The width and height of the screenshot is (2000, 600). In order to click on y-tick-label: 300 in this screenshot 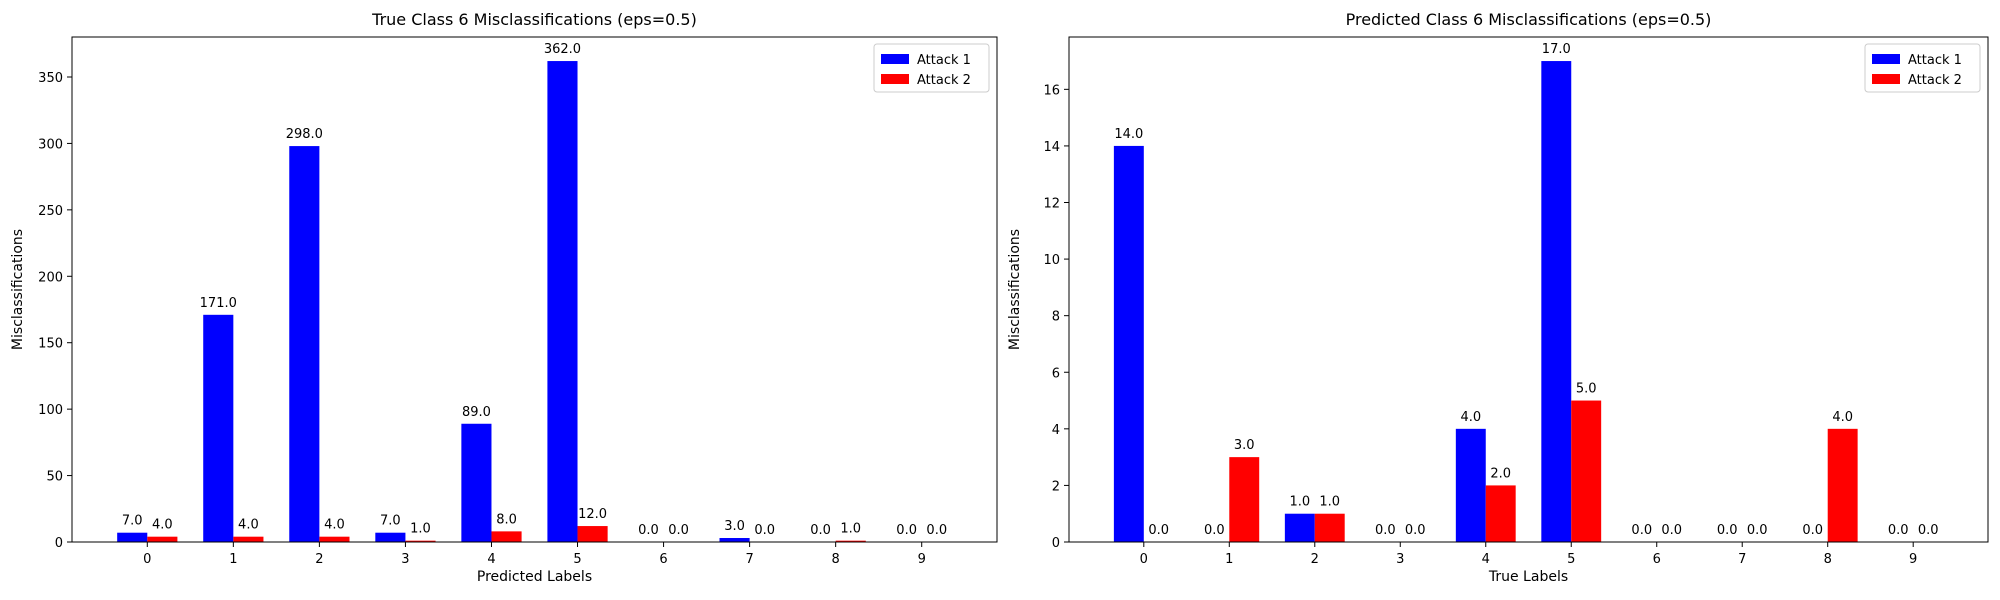, I will do `click(50, 144)`.